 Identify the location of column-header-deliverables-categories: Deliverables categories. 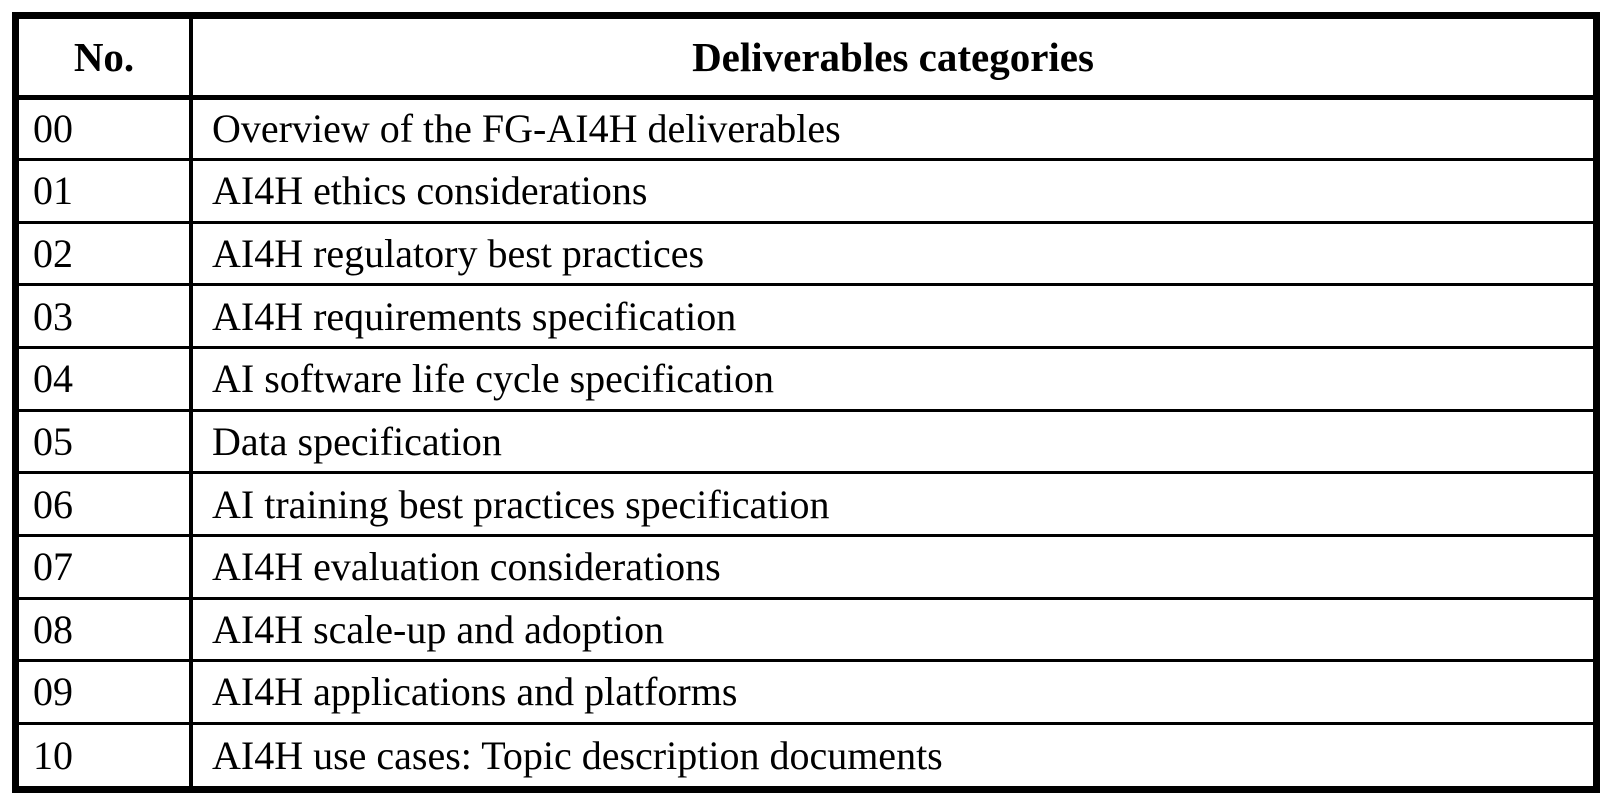
(891, 59).